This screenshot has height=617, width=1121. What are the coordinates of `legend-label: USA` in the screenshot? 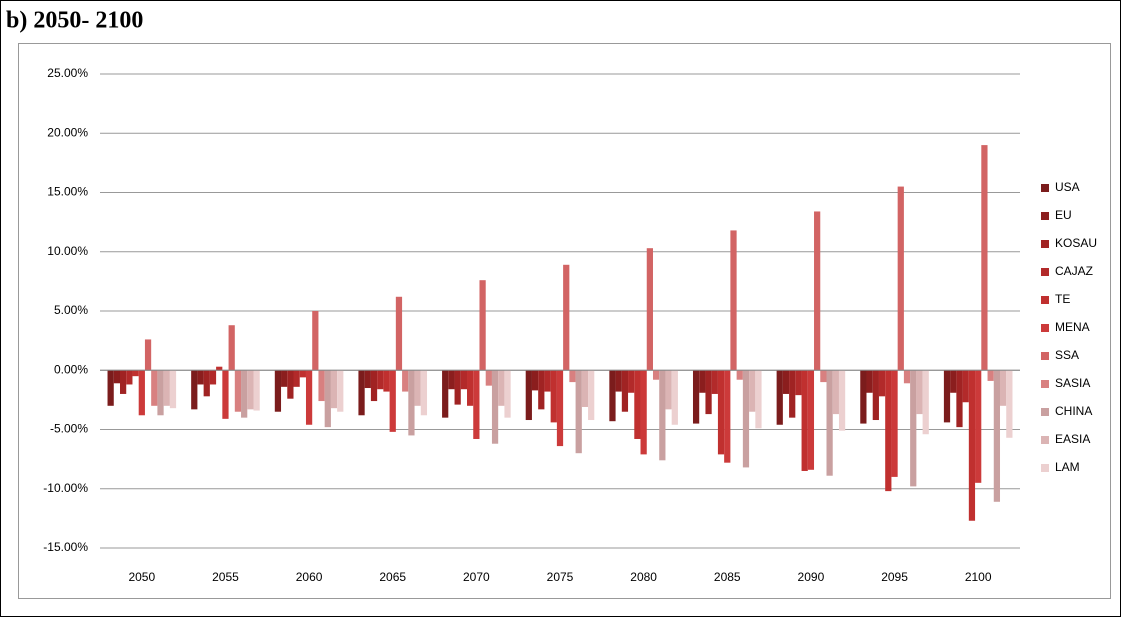 It's located at (1067, 187).